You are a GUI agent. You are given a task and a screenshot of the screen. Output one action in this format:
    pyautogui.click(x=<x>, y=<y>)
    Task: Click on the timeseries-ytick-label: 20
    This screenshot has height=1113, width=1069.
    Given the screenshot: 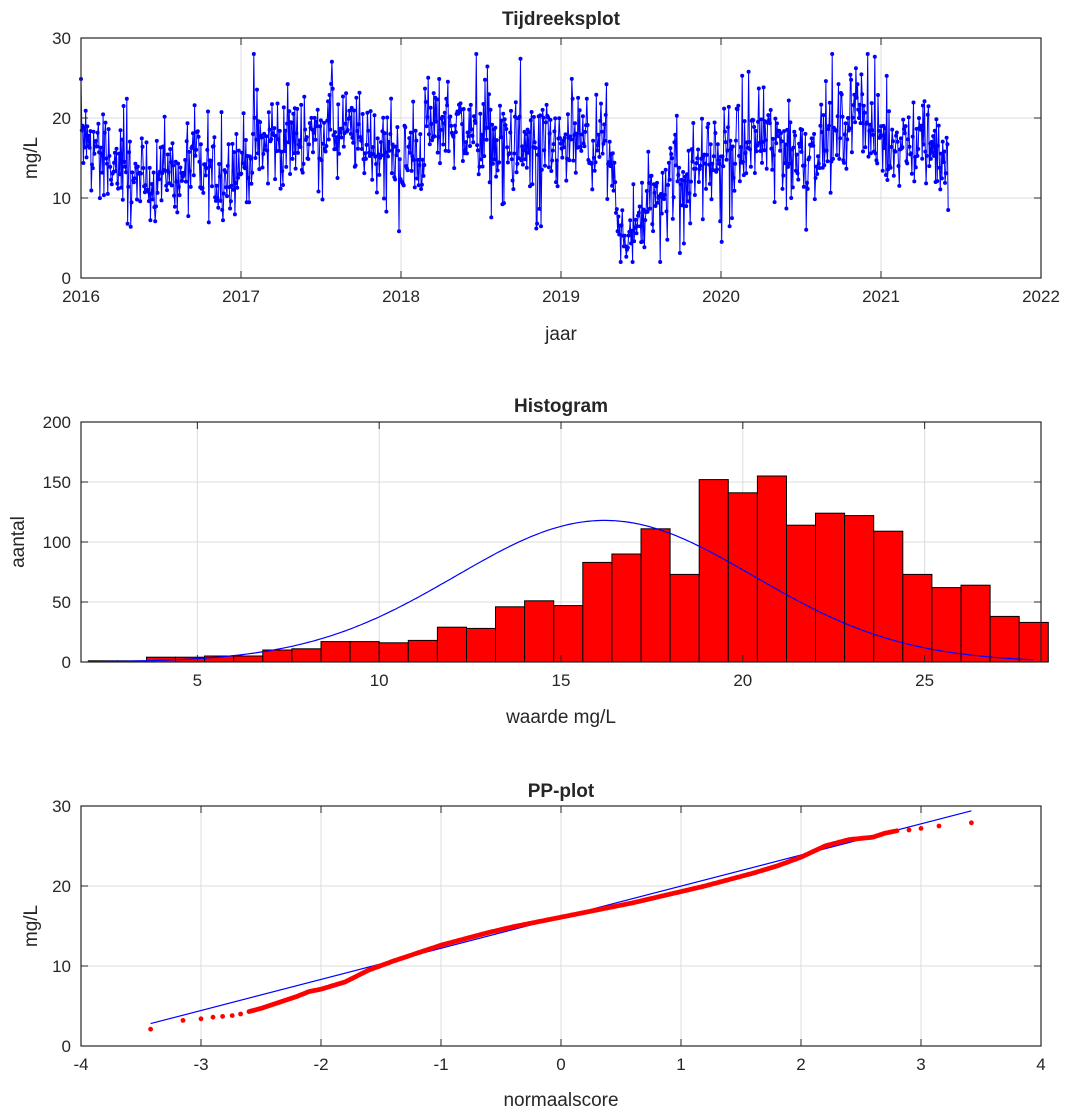 What is the action you would take?
    pyautogui.click(x=61, y=118)
    